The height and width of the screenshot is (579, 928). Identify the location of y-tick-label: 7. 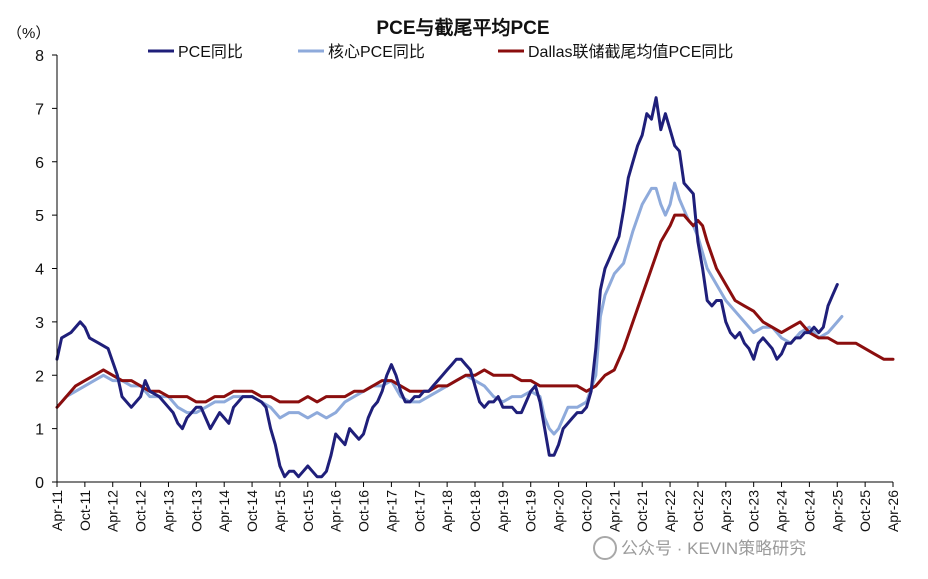
(39, 109).